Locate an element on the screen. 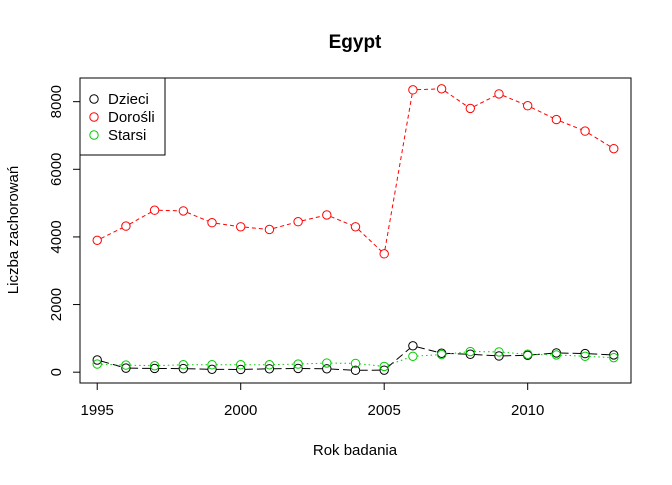 The height and width of the screenshot is (485, 672). x-tick-label: 1995 is located at coordinates (97, 410).